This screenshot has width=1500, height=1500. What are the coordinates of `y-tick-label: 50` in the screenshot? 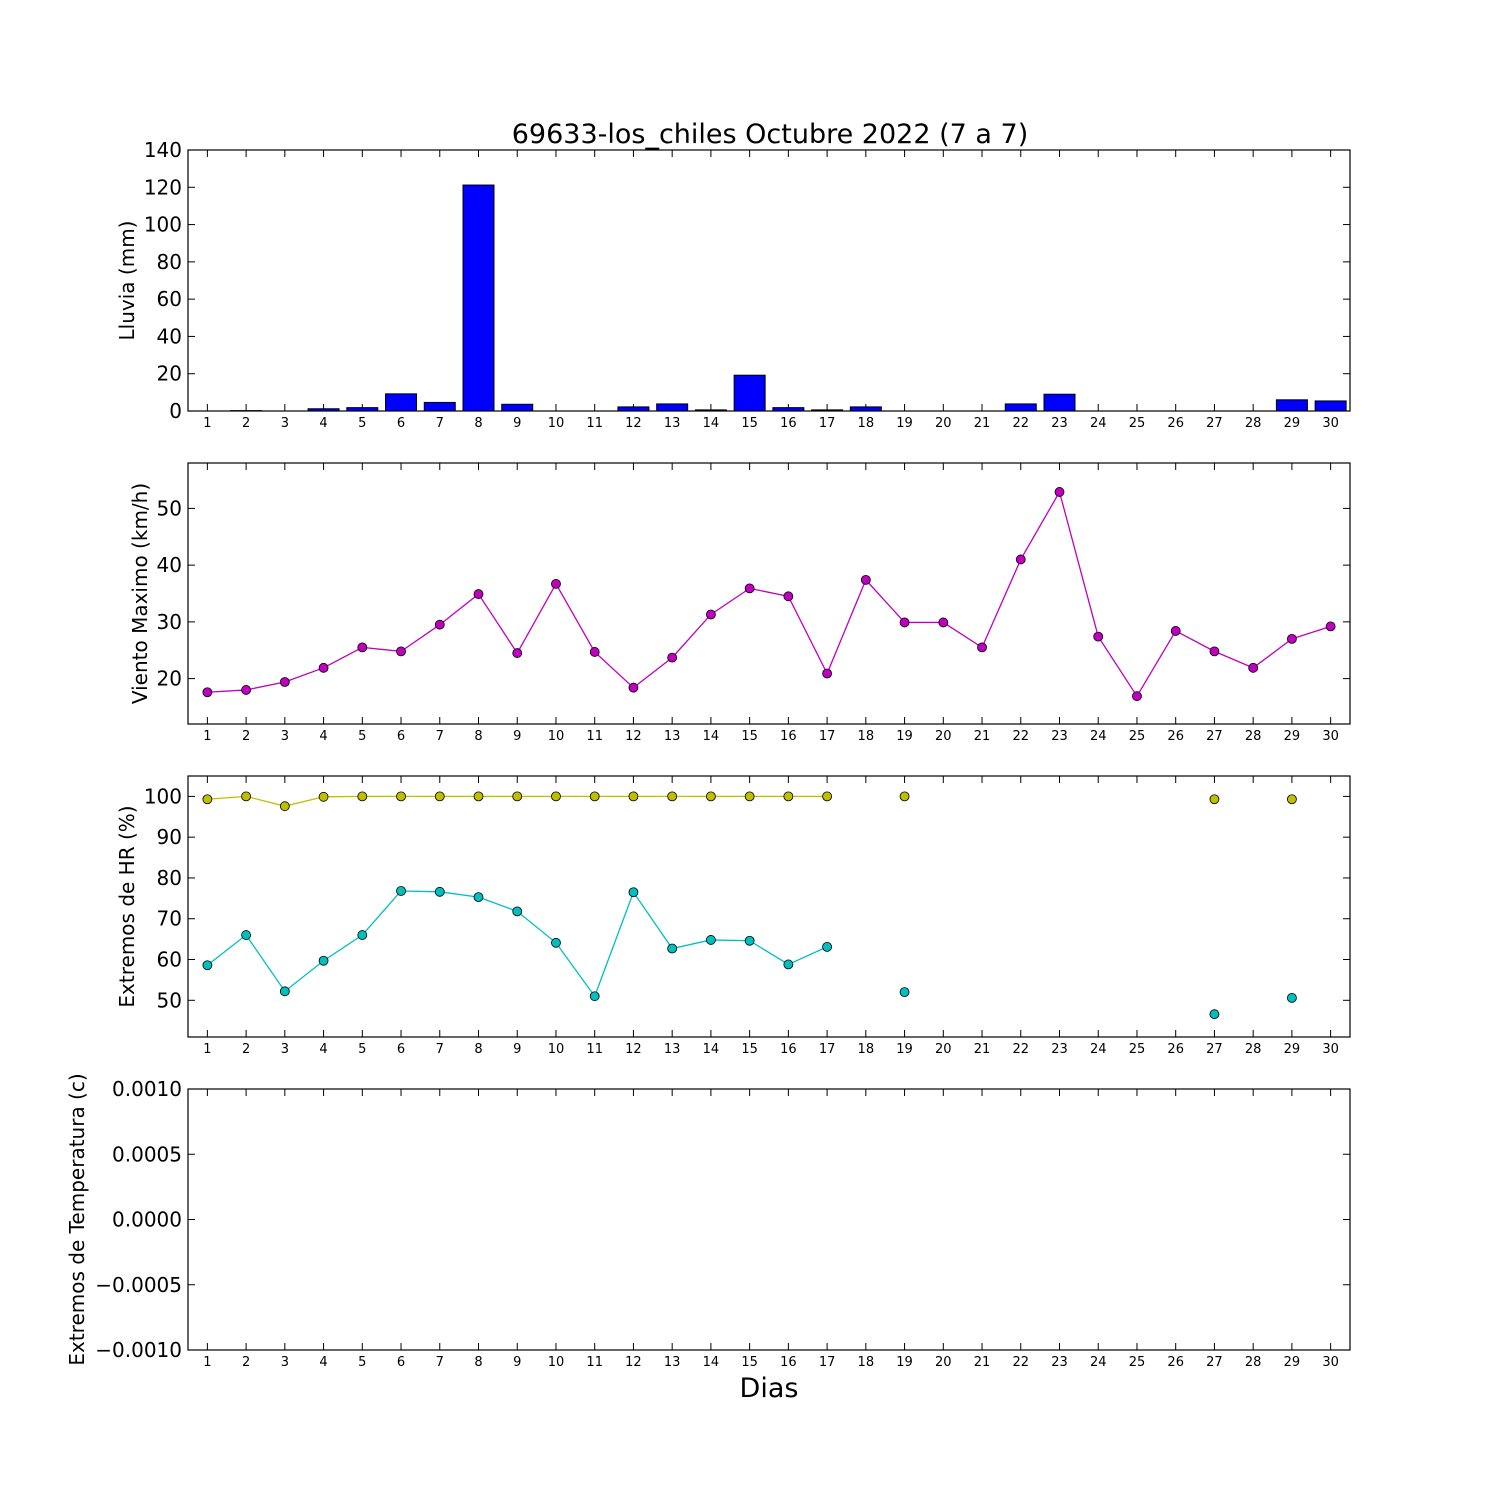 It's located at (169, 508).